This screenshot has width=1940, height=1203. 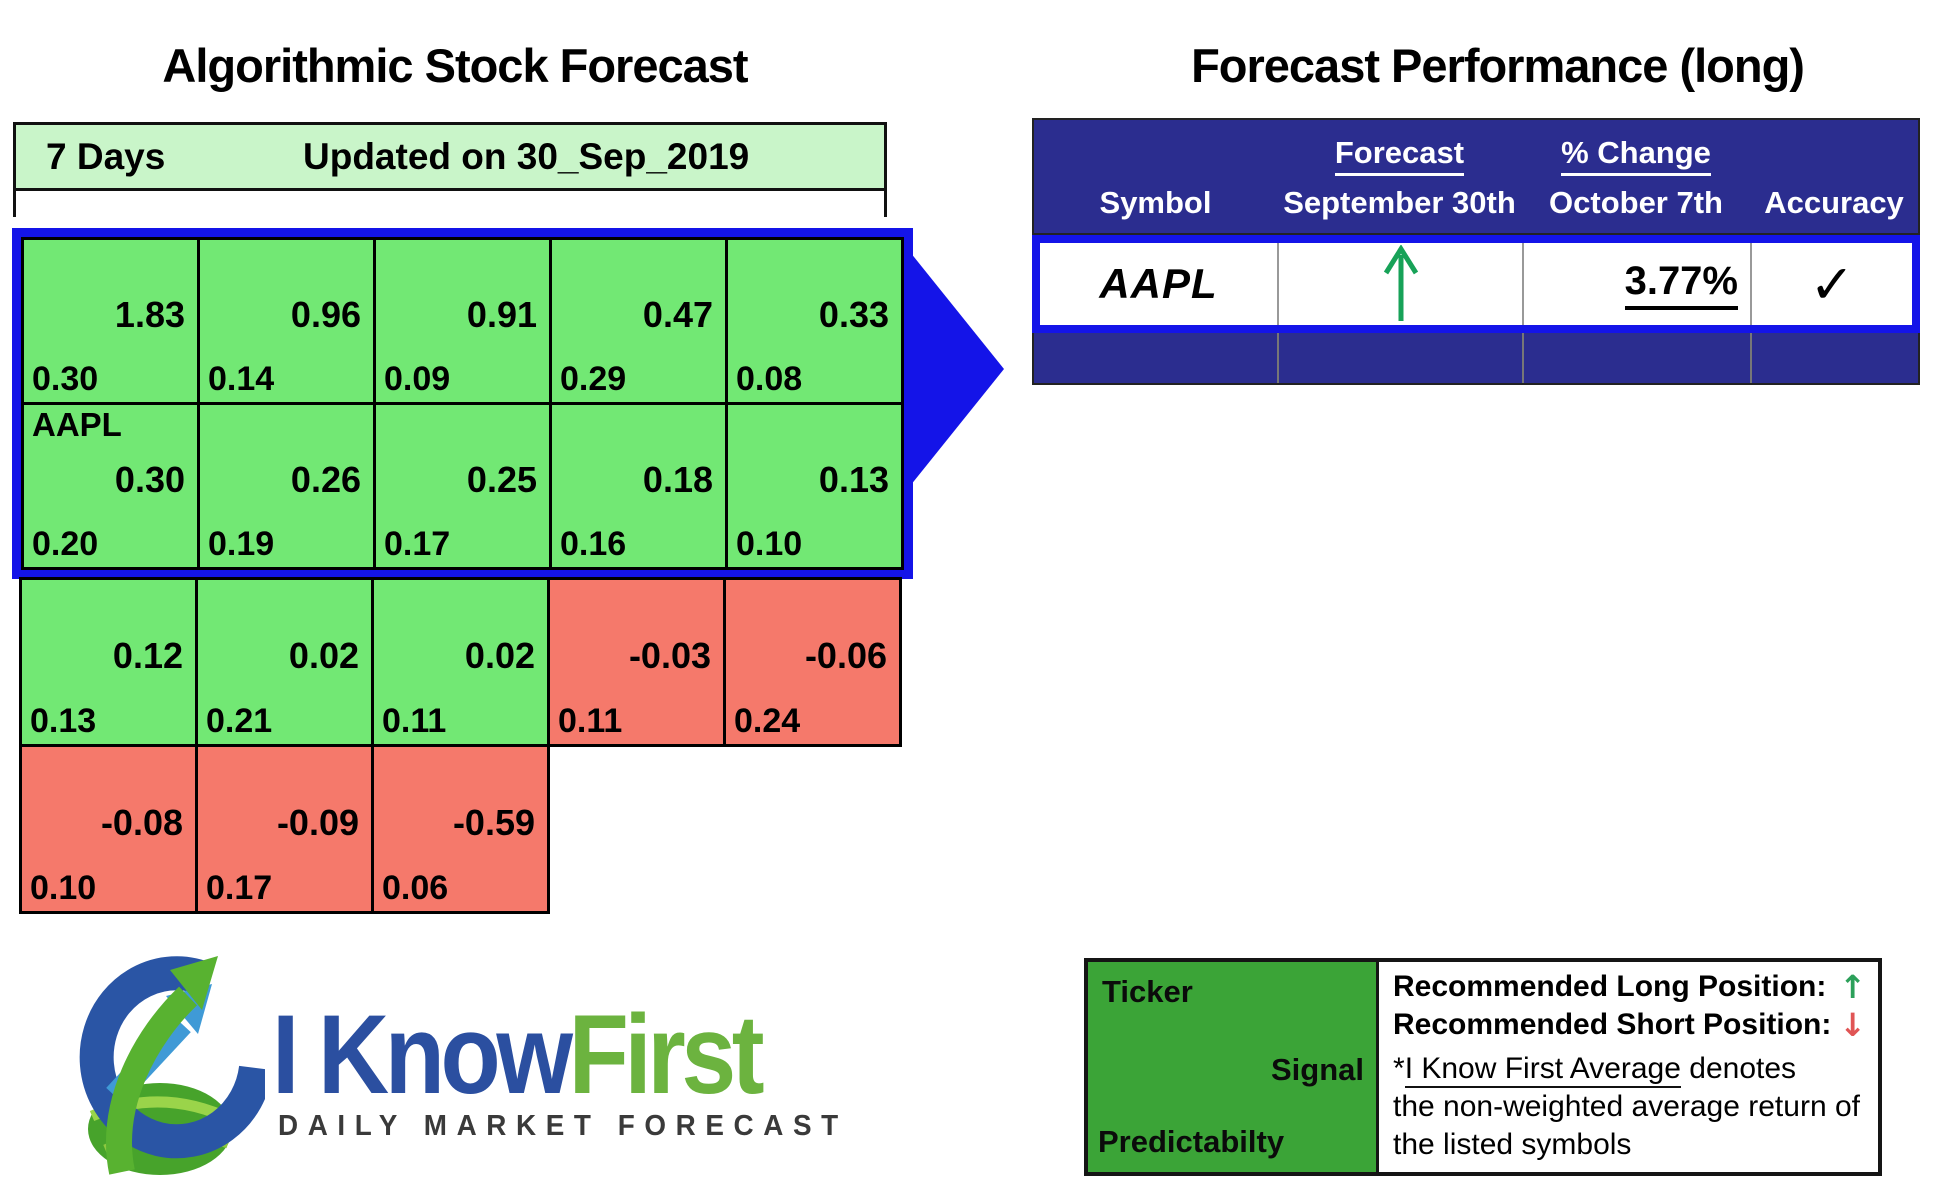 What do you see at coordinates (1155, 209) in the screenshot?
I see `column-header-symbol: Symbol` at bounding box center [1155, 209].